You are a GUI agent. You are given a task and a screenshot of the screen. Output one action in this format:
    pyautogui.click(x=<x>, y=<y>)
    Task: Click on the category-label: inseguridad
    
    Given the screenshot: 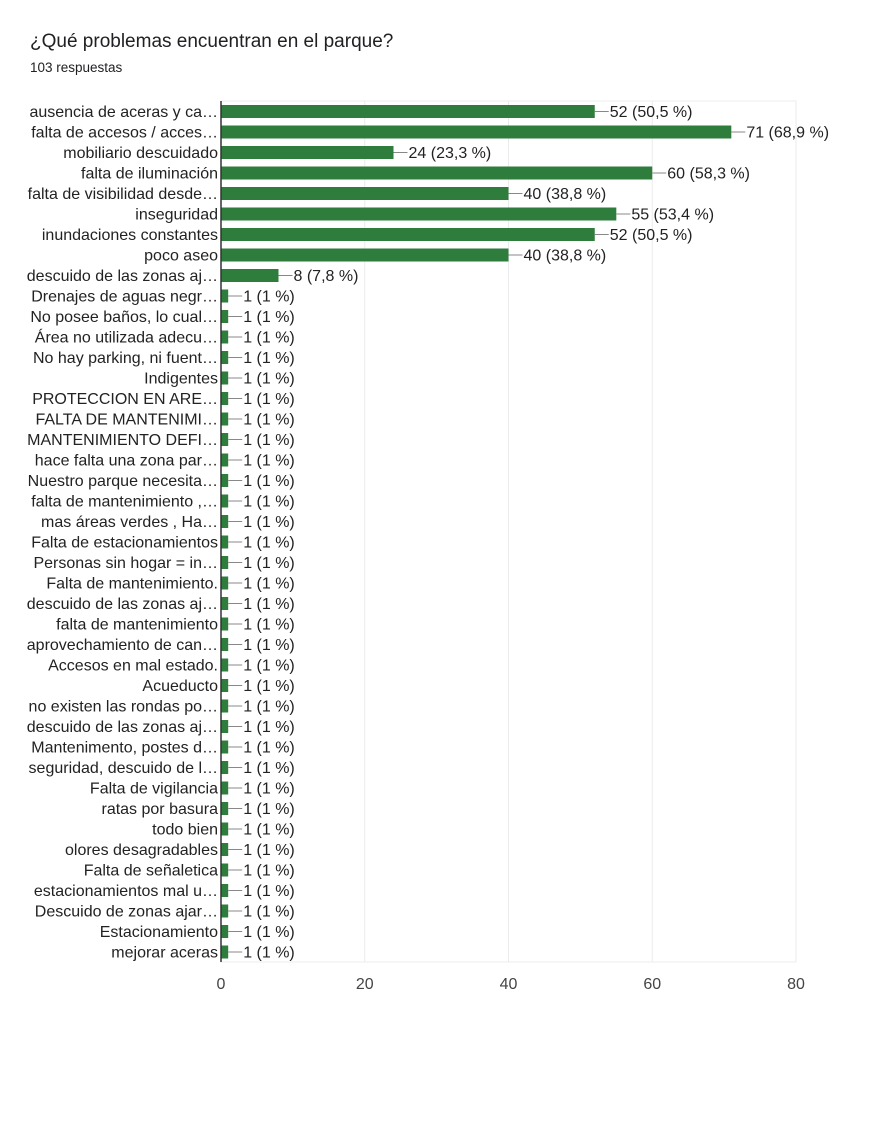 What is the action you would take?
    pyautogui.click(x=176, y=215)
    